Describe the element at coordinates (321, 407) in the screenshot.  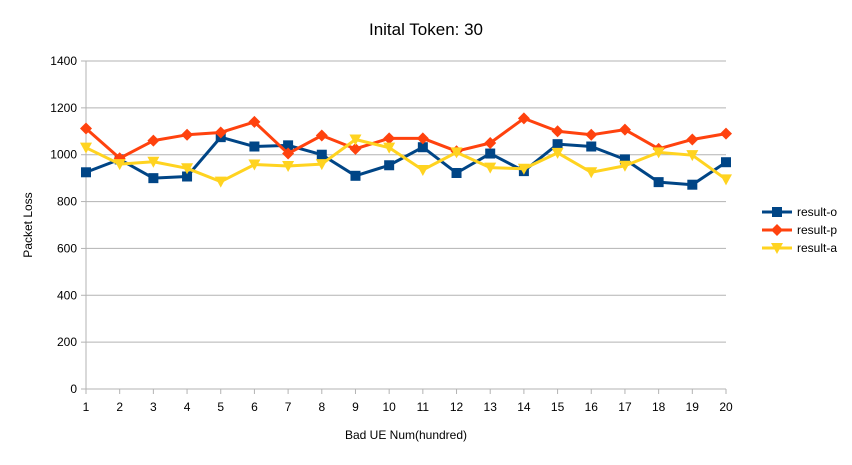
I see `x-tick-label: 8` at that location.